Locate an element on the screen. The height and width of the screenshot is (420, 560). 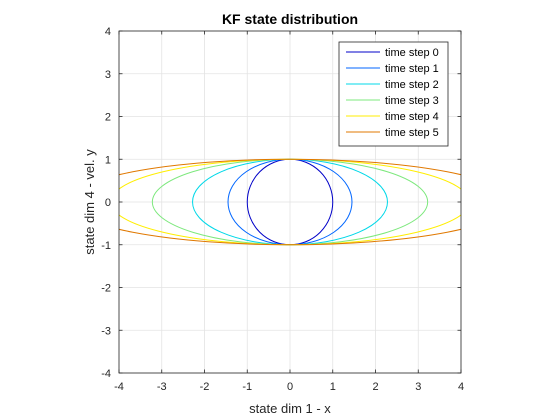
y-tick-label: -1 is located at coordinates (106, 246).